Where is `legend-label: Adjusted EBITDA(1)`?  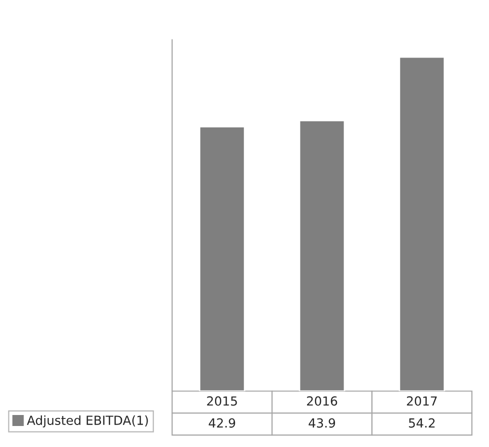
legend-label: Adjusted EBITDA(1) is located at coordinates (87, 421).